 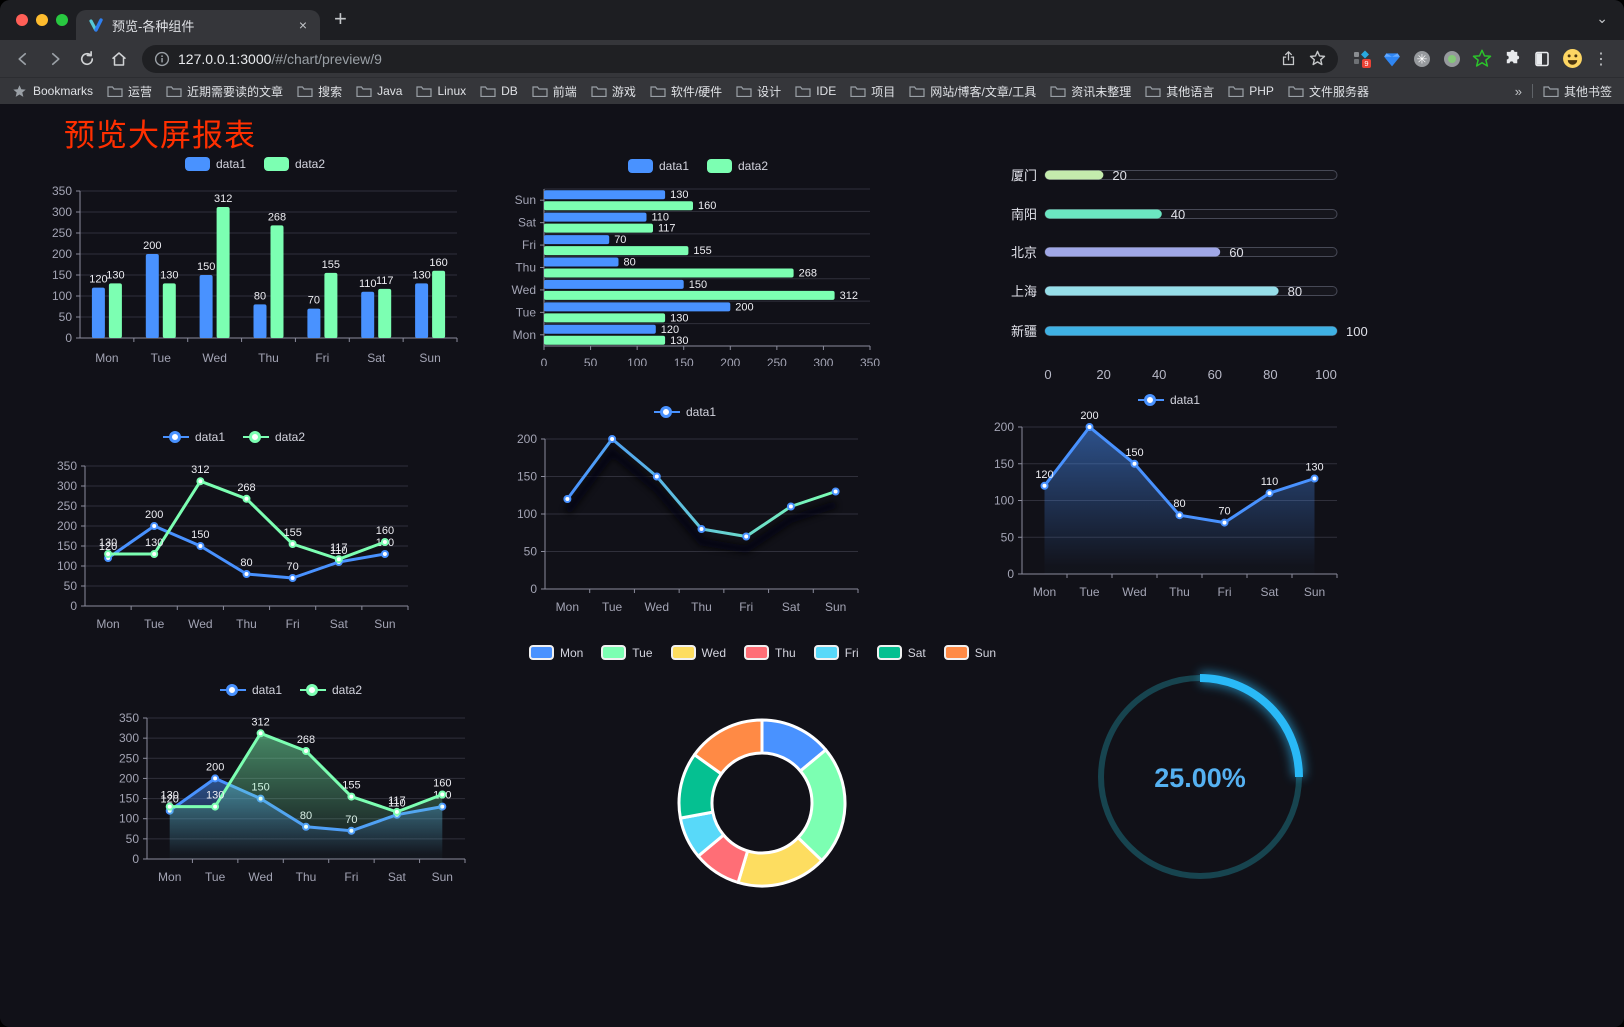 What do you see at coordinates (554, 91) in the screenshot?
I see `bookmark-item: 前端` at bounding box center [554, 91].